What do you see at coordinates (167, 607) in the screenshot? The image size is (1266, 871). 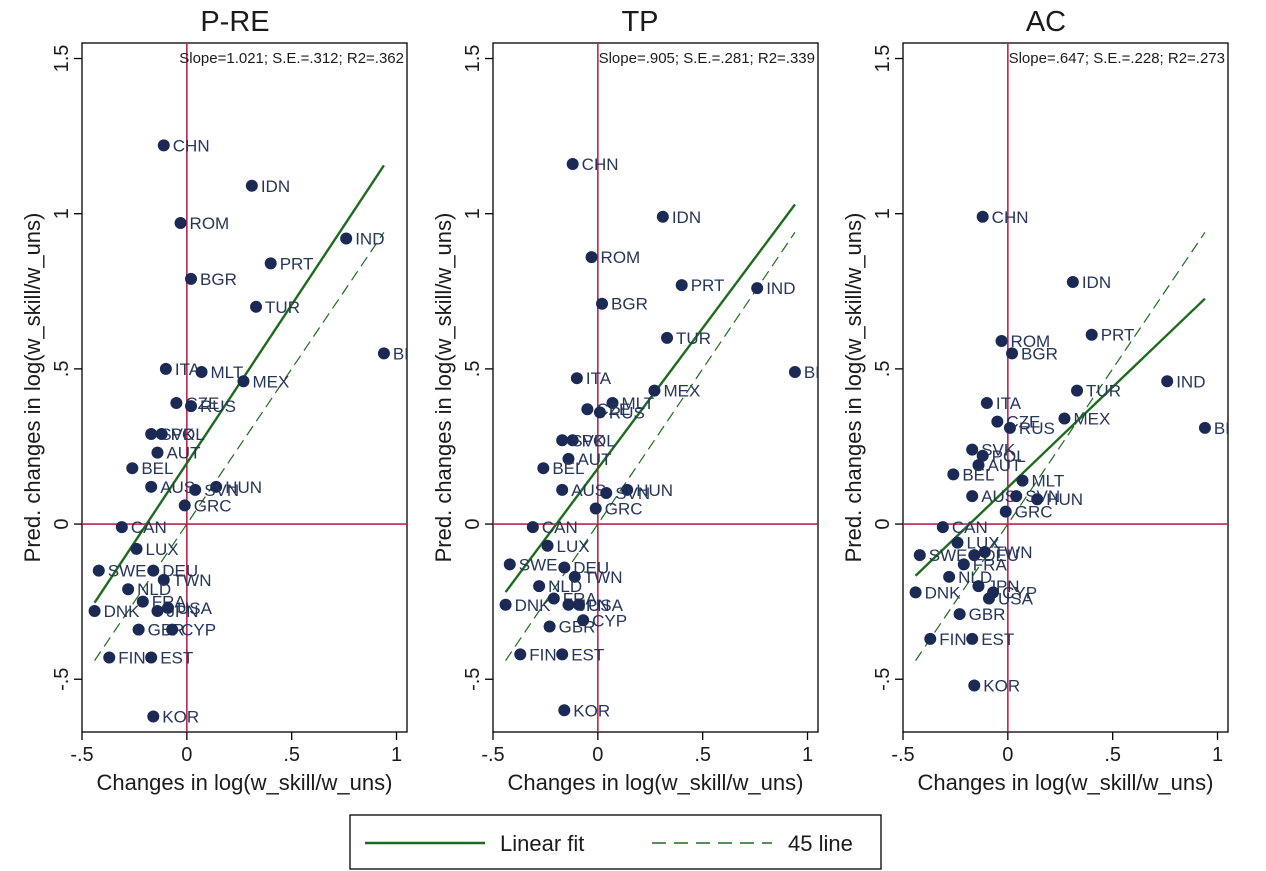 I see `data-point-usa` at bounding box center [167, 607].